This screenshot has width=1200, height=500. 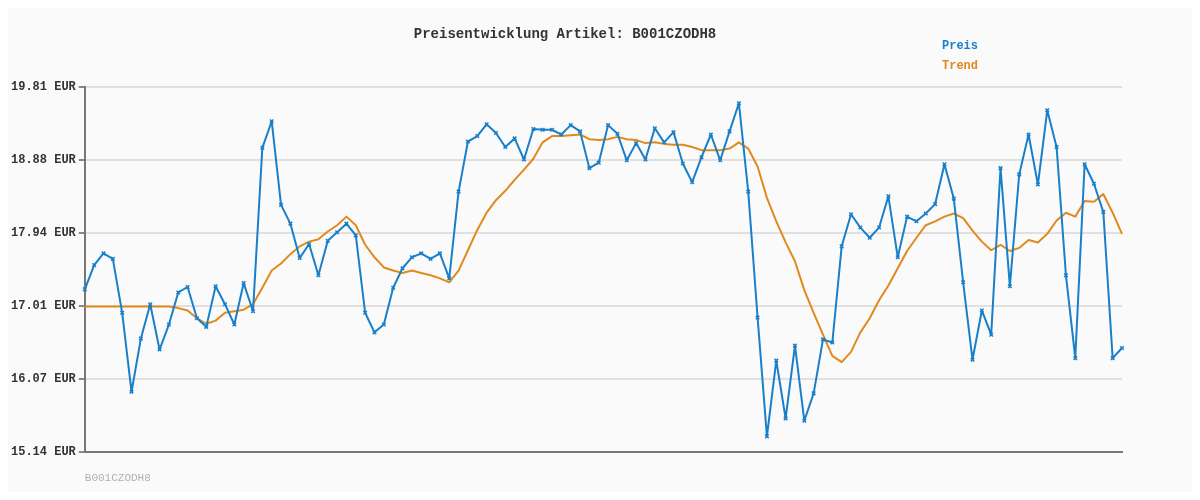 I want to click on y-tick-label: 17.94 EUR, so click(x=44, y=233).